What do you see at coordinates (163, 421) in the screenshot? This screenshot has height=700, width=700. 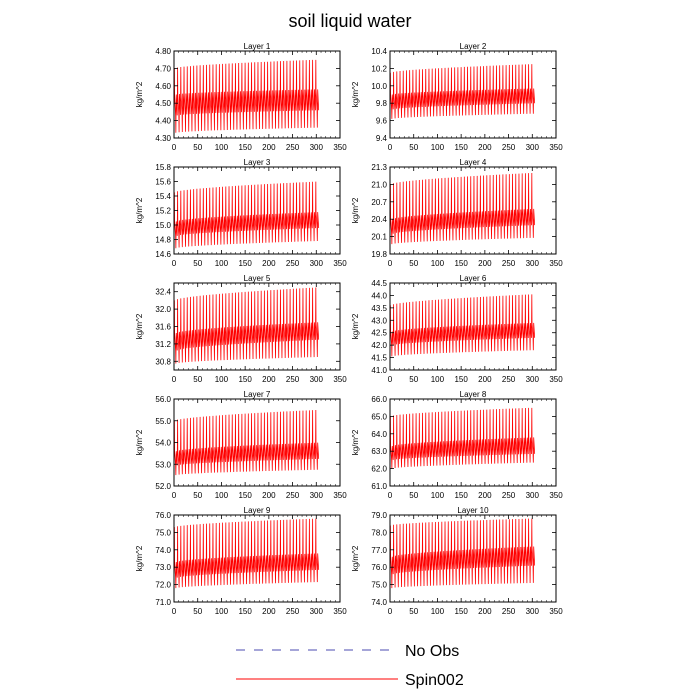 I see `y-tick-label: 55.0` at bounding box center [163, 421].